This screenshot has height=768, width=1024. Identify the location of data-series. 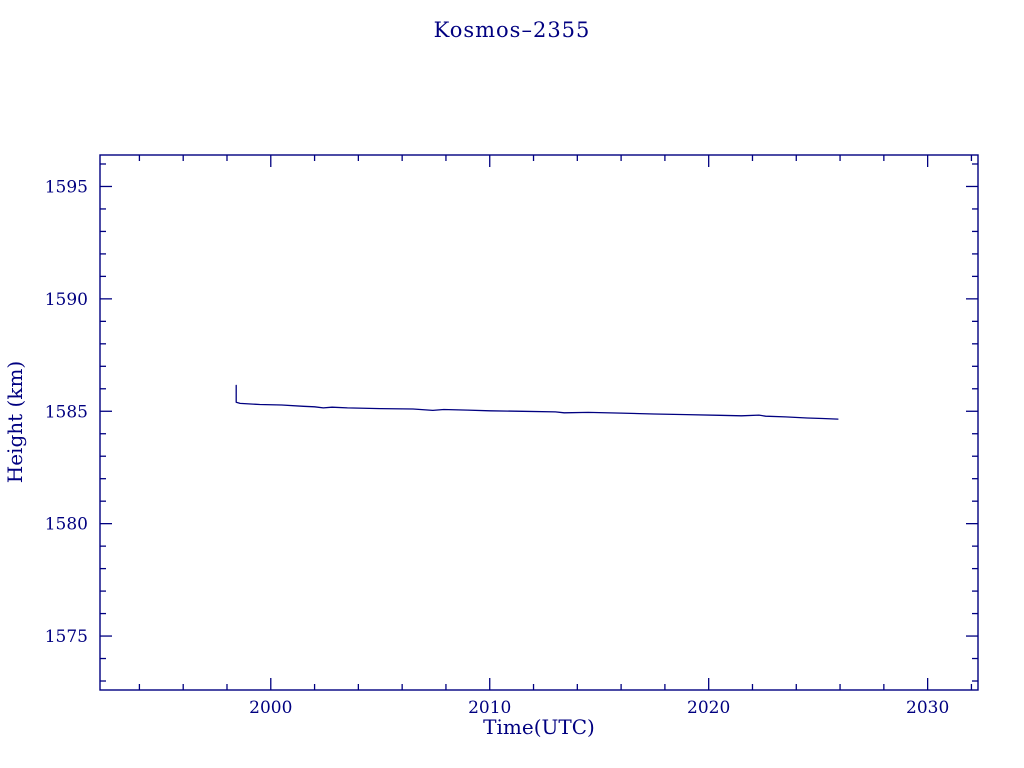
(537, 402).